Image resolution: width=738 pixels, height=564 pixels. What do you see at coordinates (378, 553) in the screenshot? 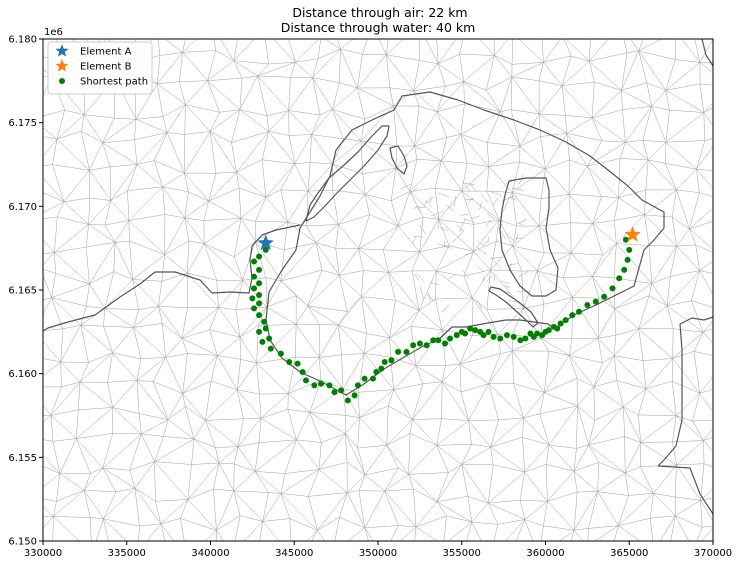
I see `x-tick-label: 350000` at bounding box center [378, 553].